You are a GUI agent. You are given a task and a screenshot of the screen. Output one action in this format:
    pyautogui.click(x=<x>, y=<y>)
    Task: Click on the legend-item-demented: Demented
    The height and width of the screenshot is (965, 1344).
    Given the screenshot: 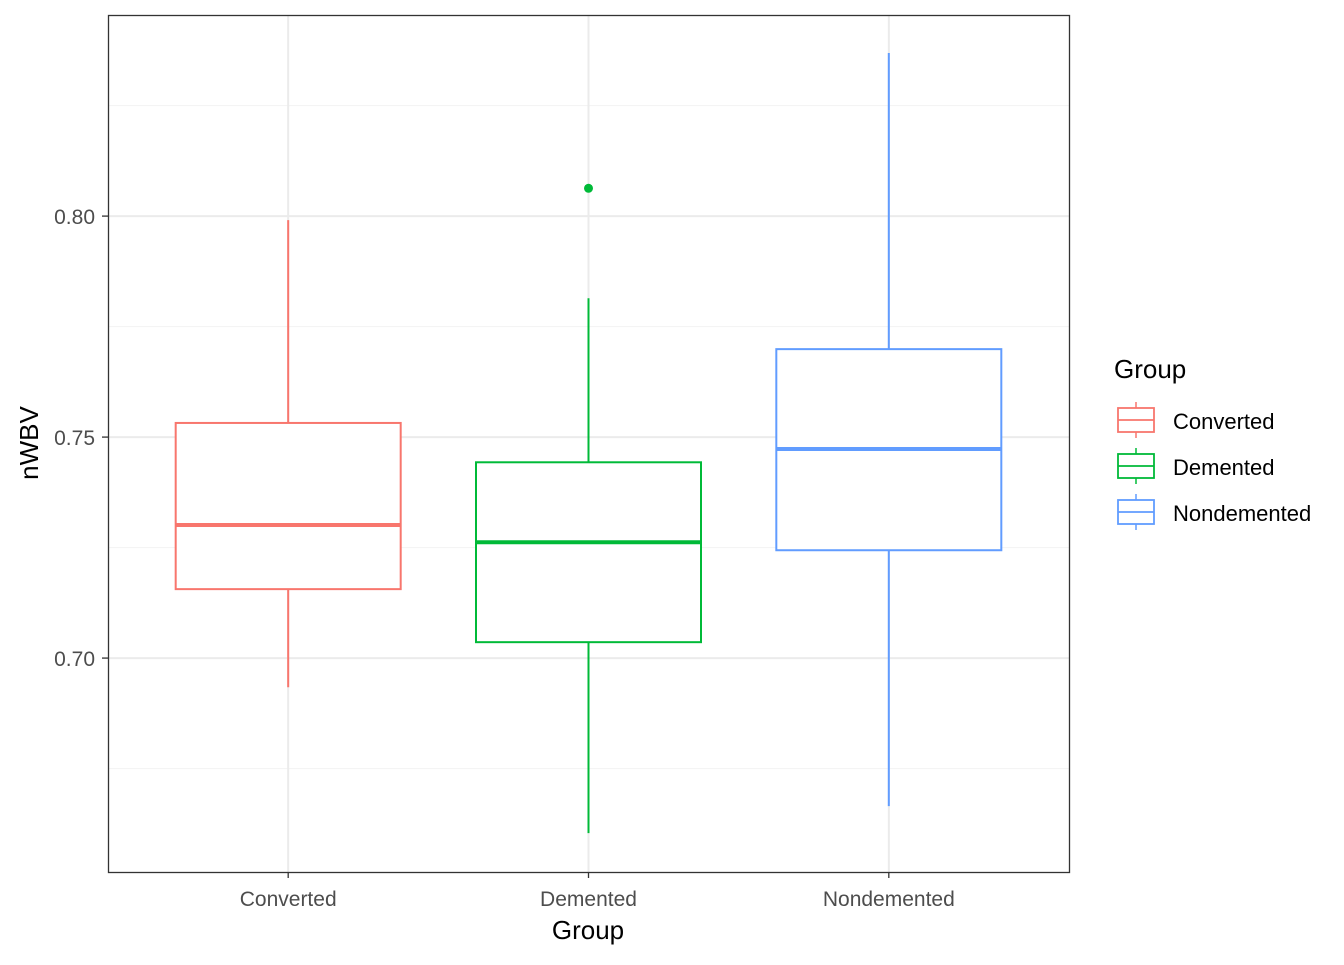 What is the action you would take?
    pyautogui.click(x=1196, y=466)
    